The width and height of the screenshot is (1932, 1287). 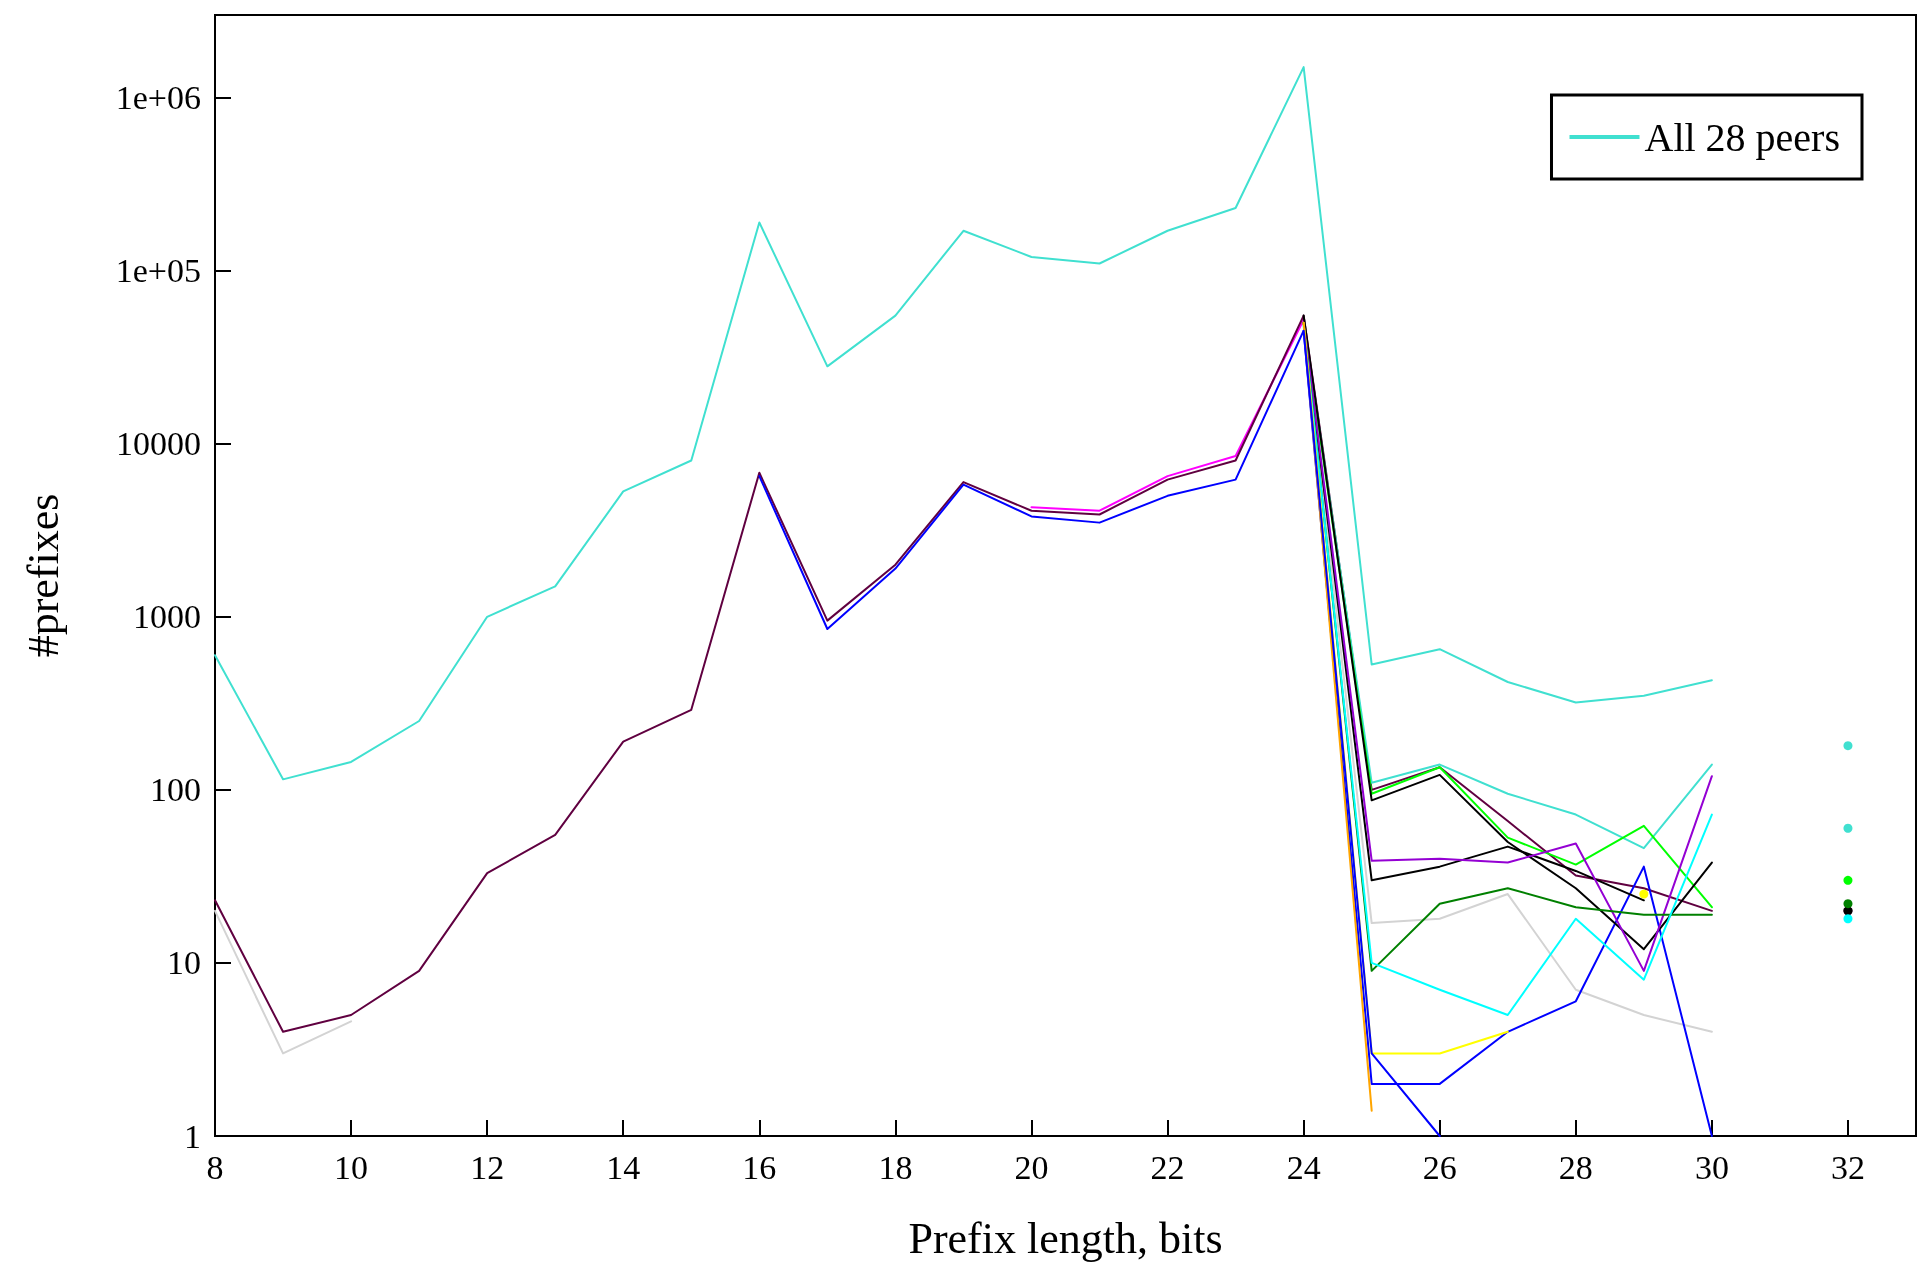 What do you see at coordinates (623, 1167) in the screenshot?
I see `x-tick-label: 14` at bounding box center [623, 1167].